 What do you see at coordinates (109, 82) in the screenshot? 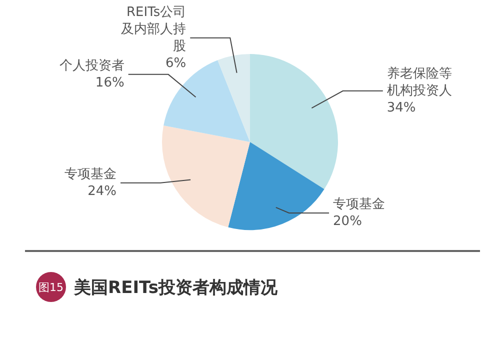
I see `data-label: 16%` at bounding box center [109, 82].